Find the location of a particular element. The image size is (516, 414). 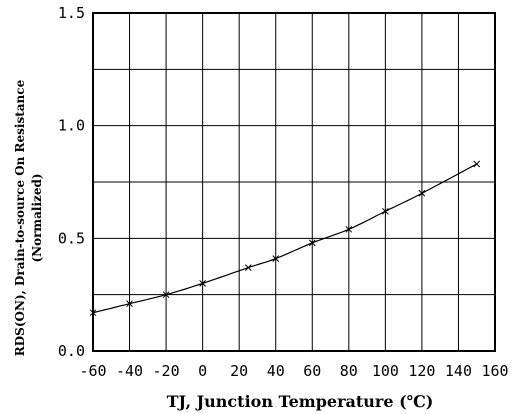

x-tick-label: 140 is located at coordinates (458, 371).